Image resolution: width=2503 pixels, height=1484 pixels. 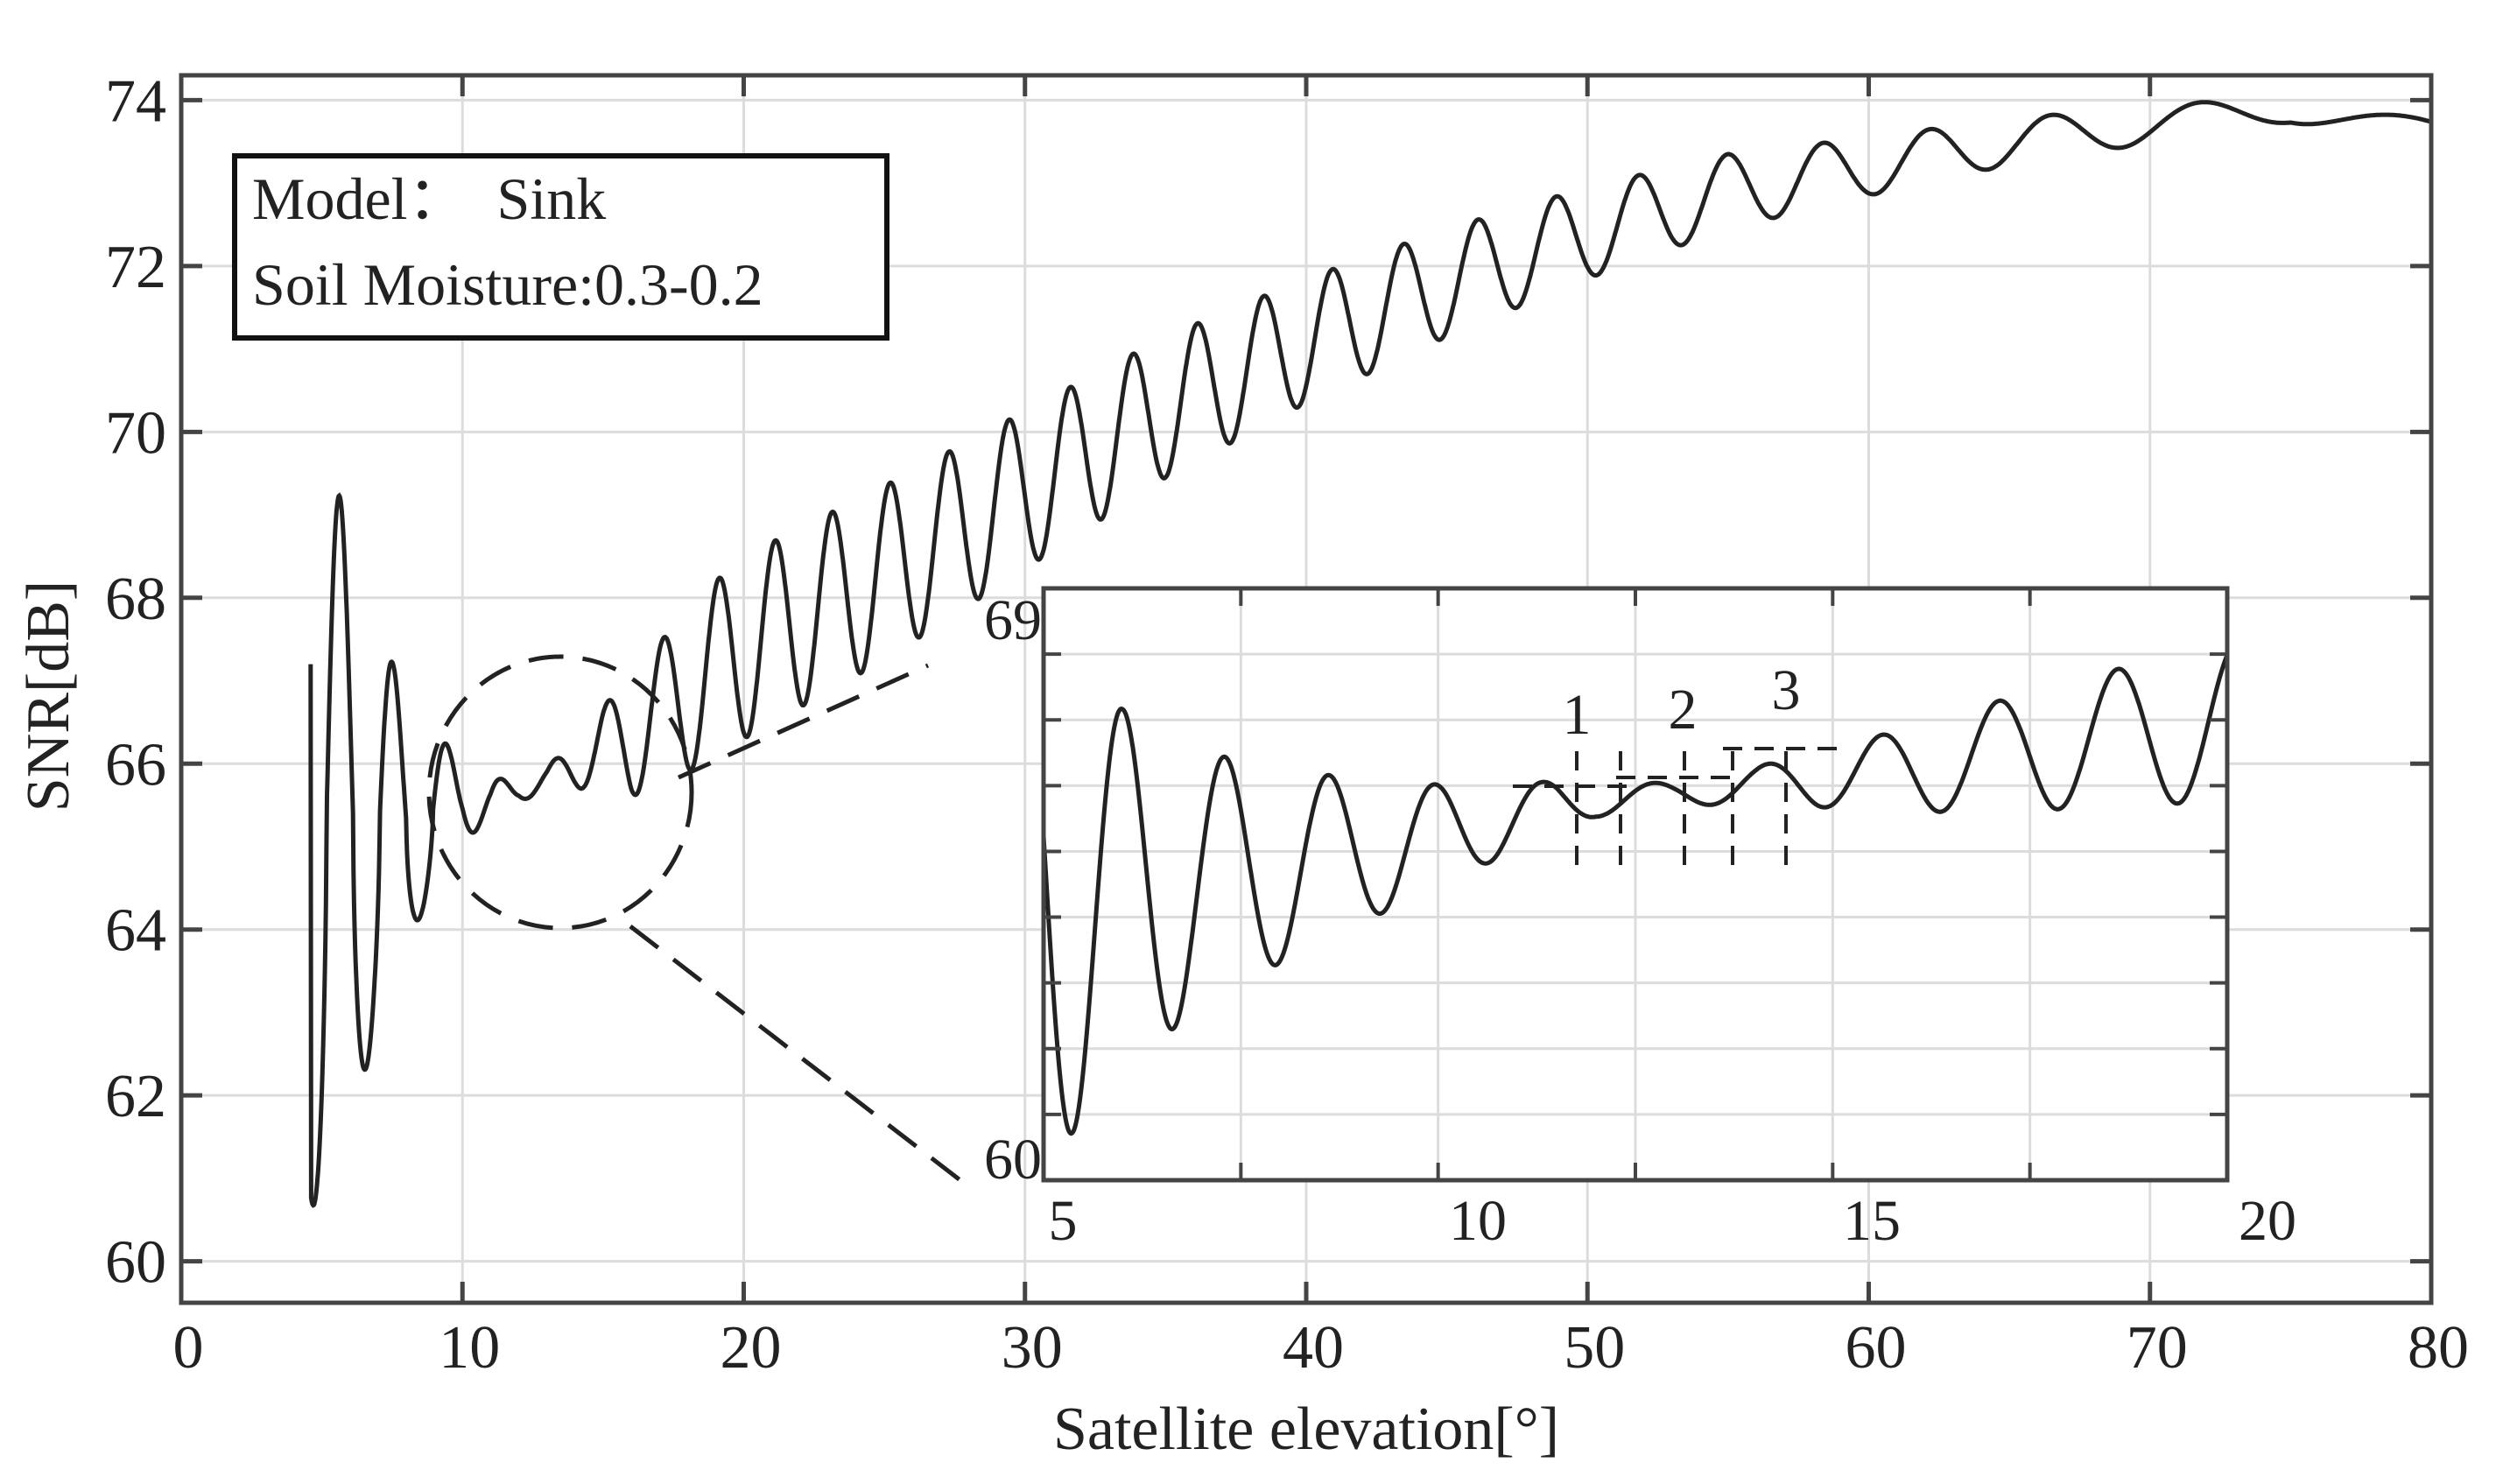 What do you see at coordinates (1314, 1348) in the screenshot?
I see `main-x-tick-label: 40` at bounding box center [1314, 1348].